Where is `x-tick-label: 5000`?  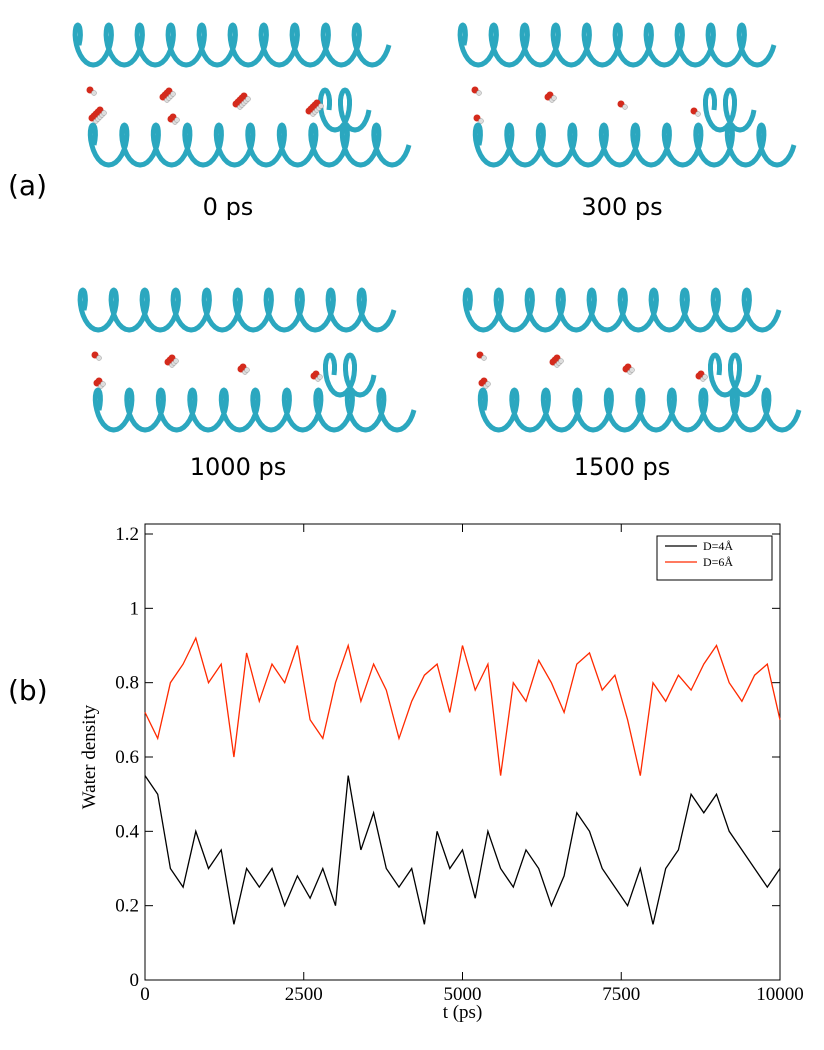 x-tick-label: 5000 is located at coordinates (463, 994).